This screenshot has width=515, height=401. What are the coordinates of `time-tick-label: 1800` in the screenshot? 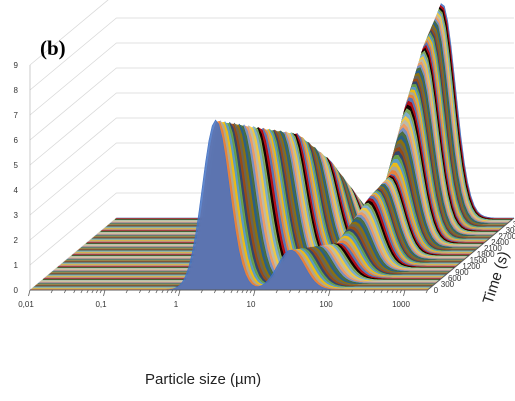 It's located at (486, 254).